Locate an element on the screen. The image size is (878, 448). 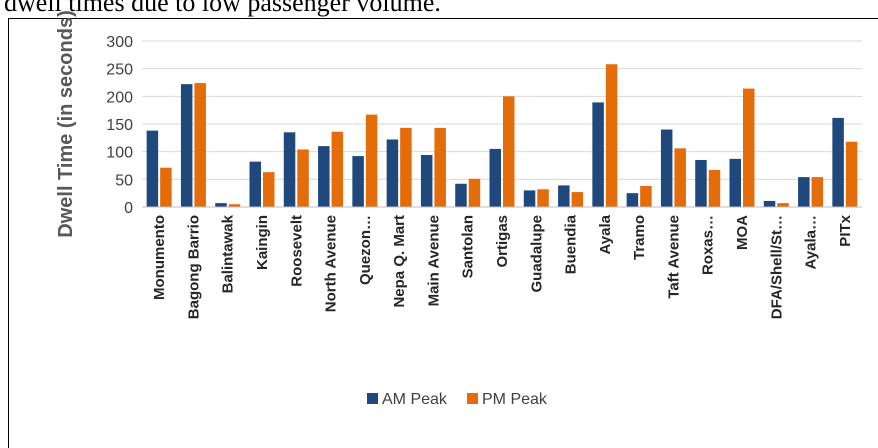
x-tick-label: North Avenue is located at coordinates (331, 263).